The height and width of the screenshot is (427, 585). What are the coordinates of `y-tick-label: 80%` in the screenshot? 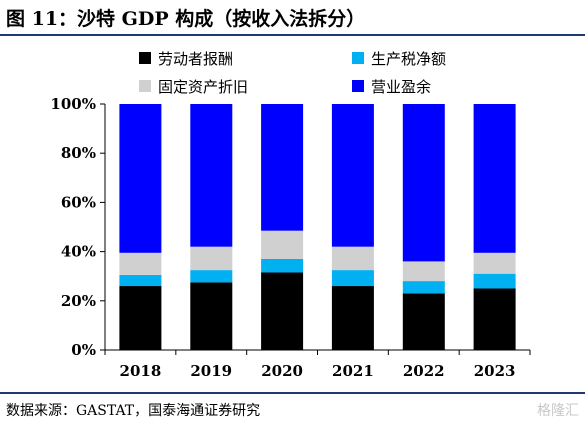 It's located at (78, 153).